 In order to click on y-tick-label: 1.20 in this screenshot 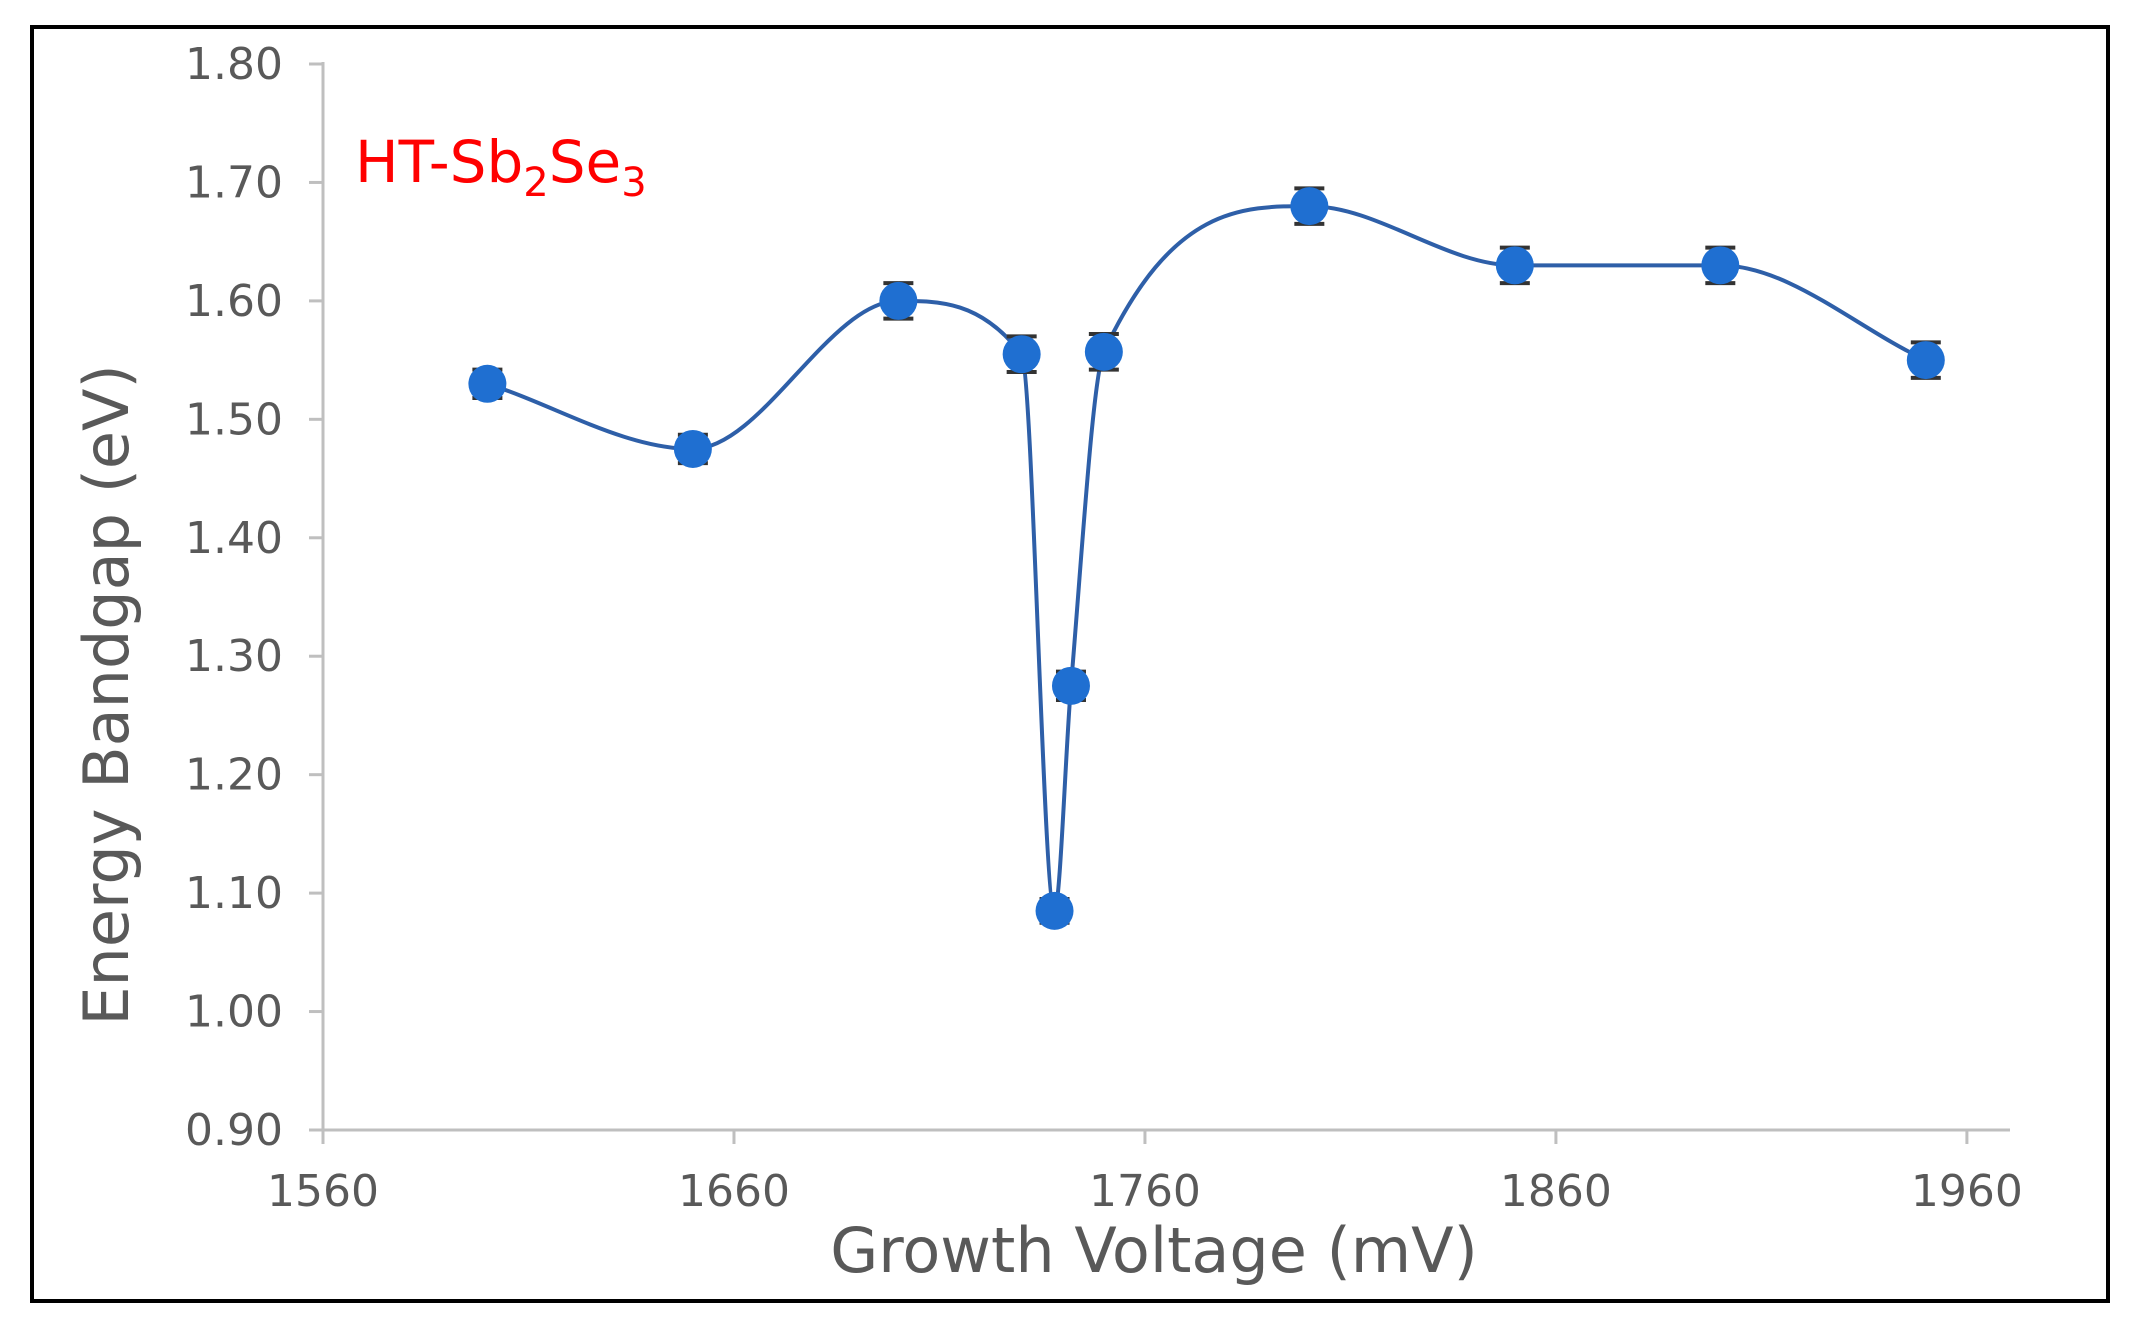, I will do `click(234, 775)`.